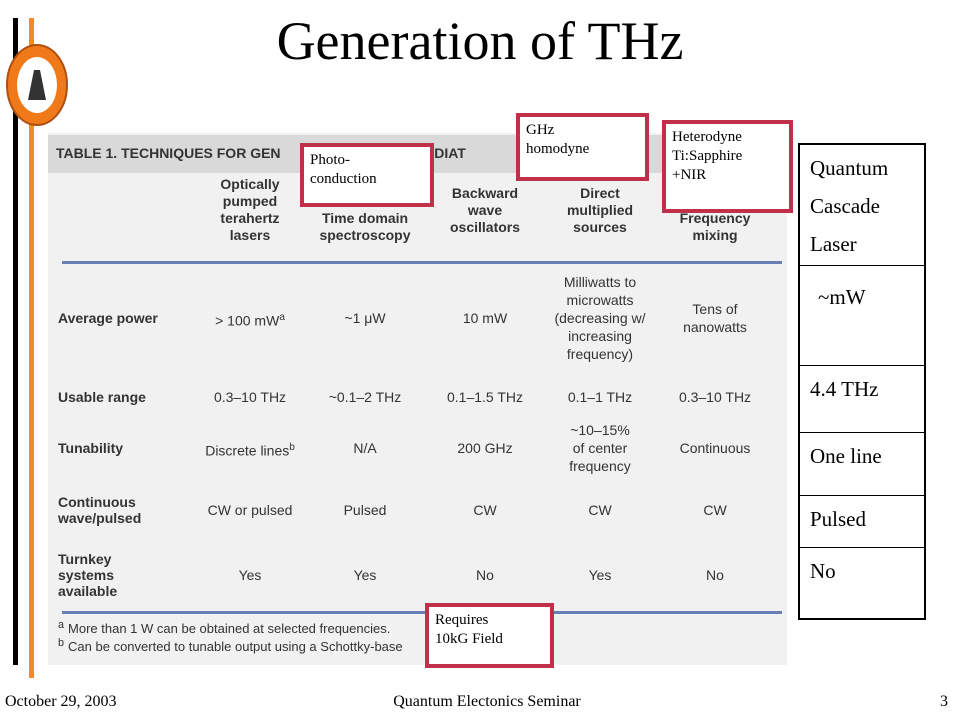 The image size is (960, 720). What do you see at coordinates (489, 635) in the screenshot?
I see `callout: Requires 10kG Field` at bounding box center [489, 635].